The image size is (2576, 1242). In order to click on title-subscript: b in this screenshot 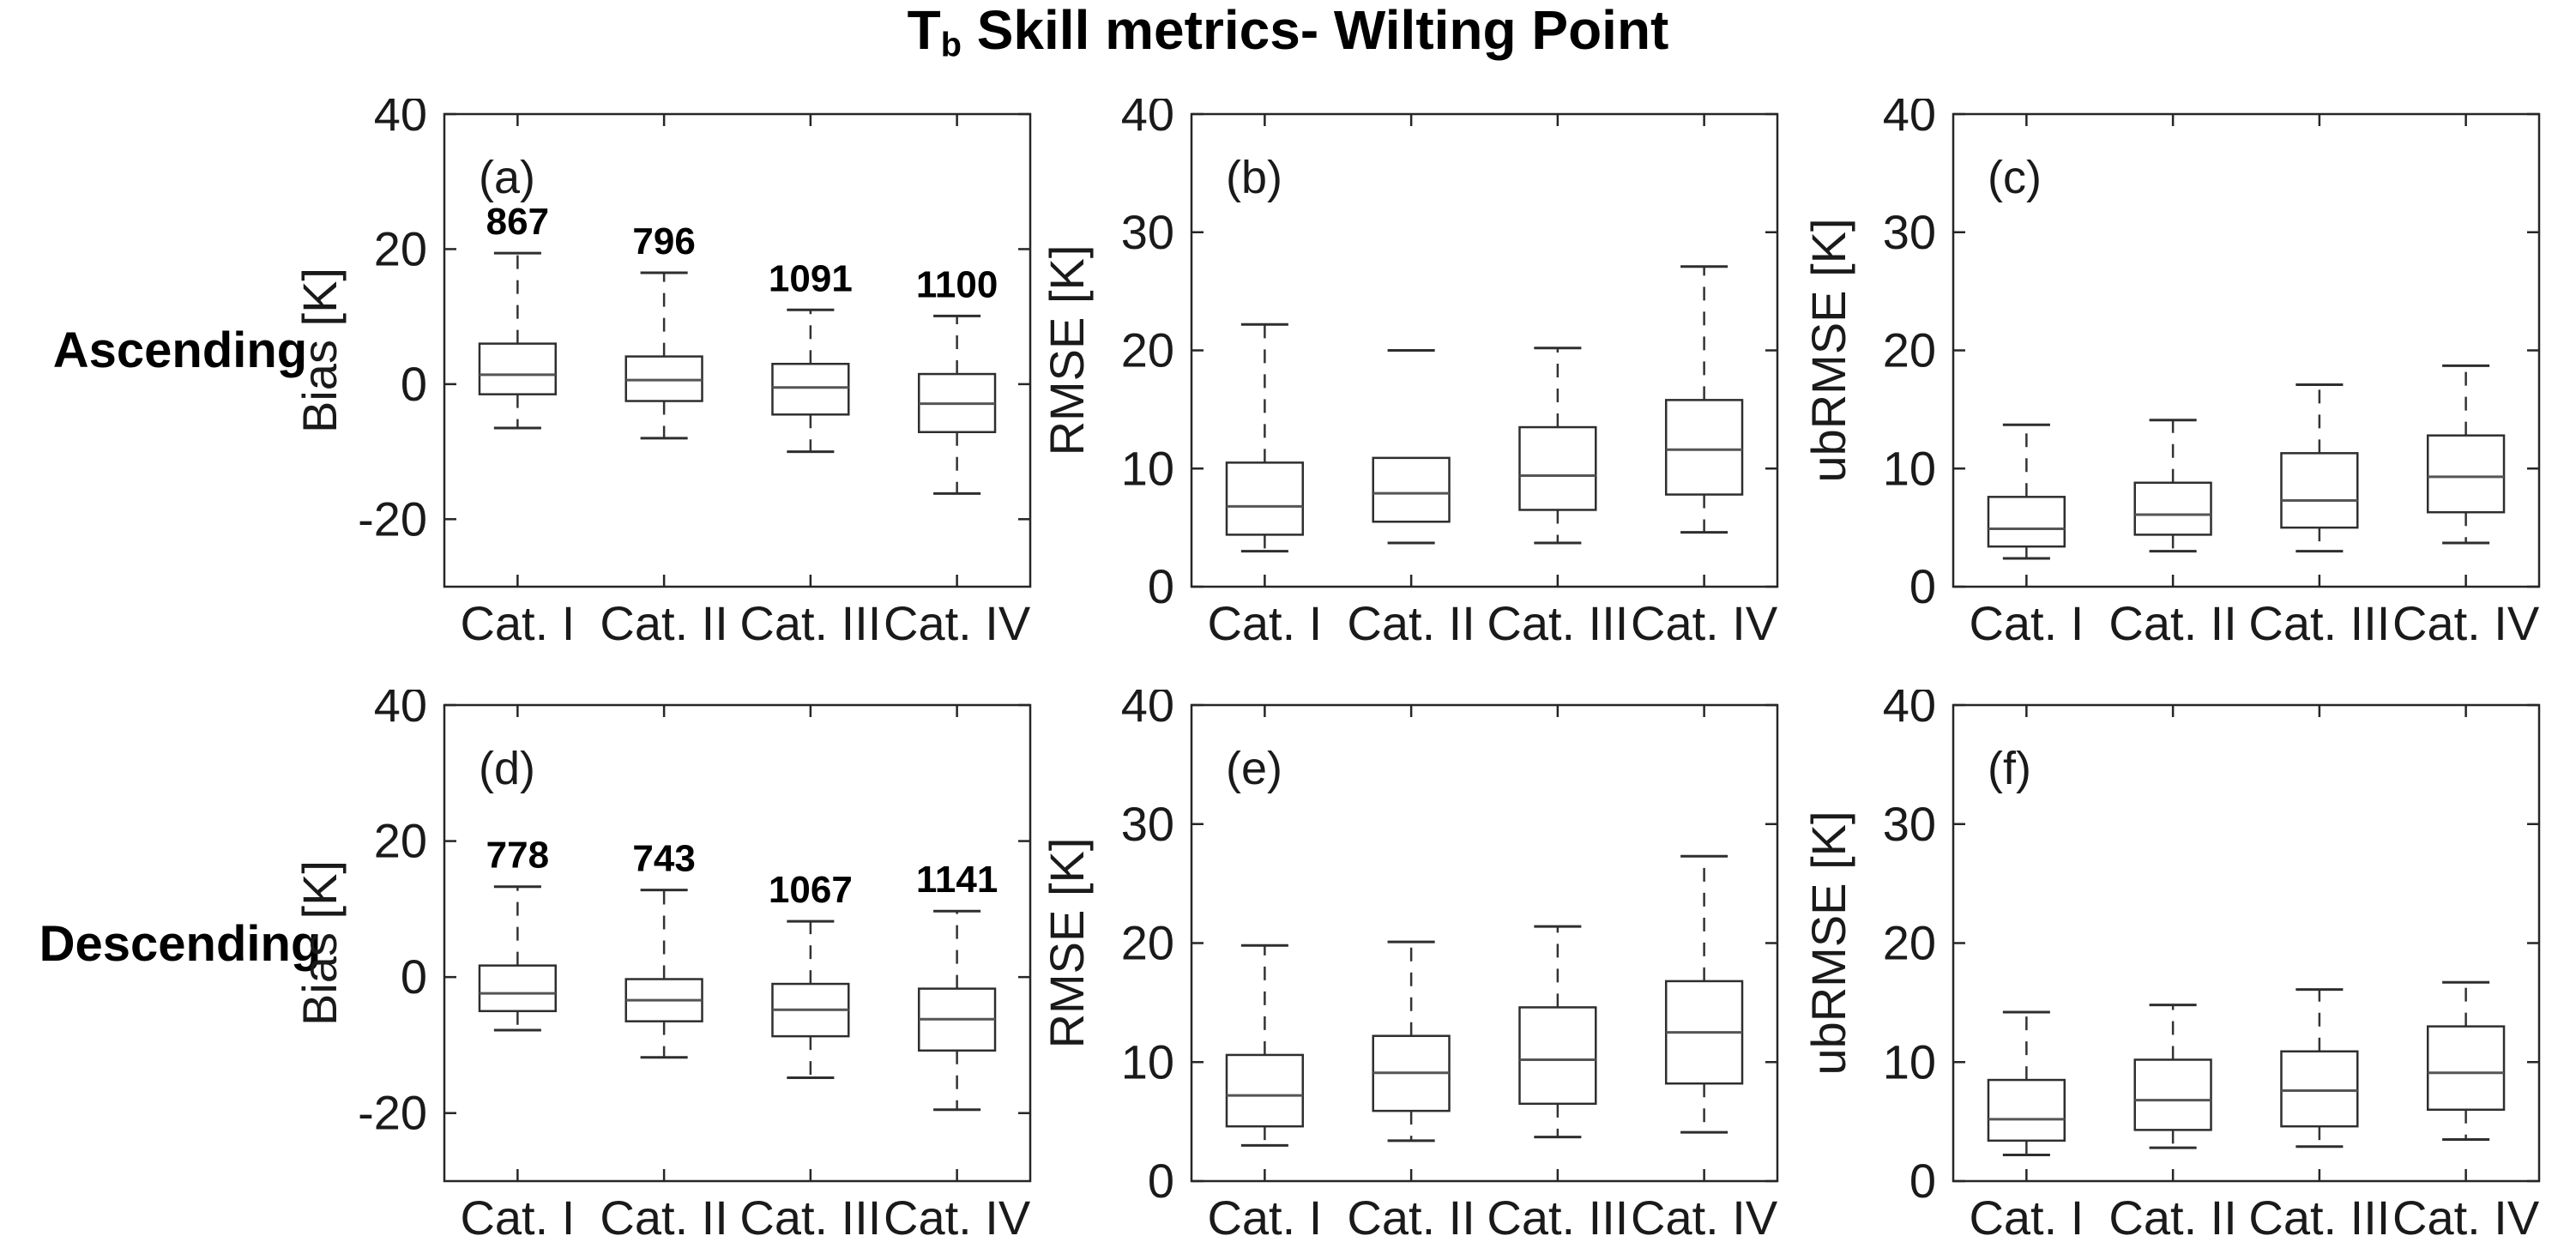, I will do `click(951, 45)`.